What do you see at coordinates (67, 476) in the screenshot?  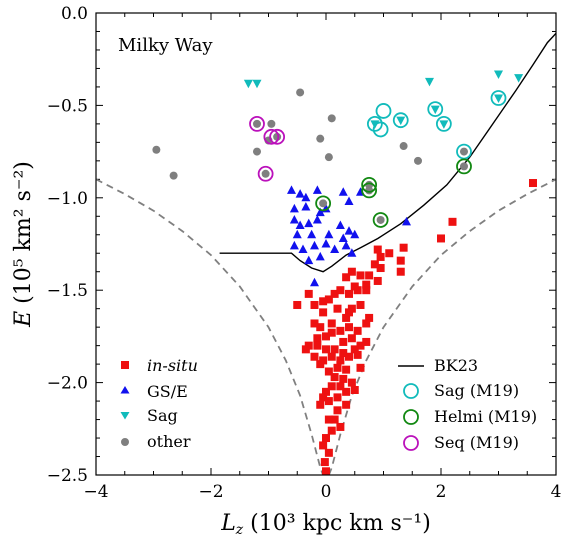 I see `y-tick-label: −2.5` at bounding box center [67, 476].